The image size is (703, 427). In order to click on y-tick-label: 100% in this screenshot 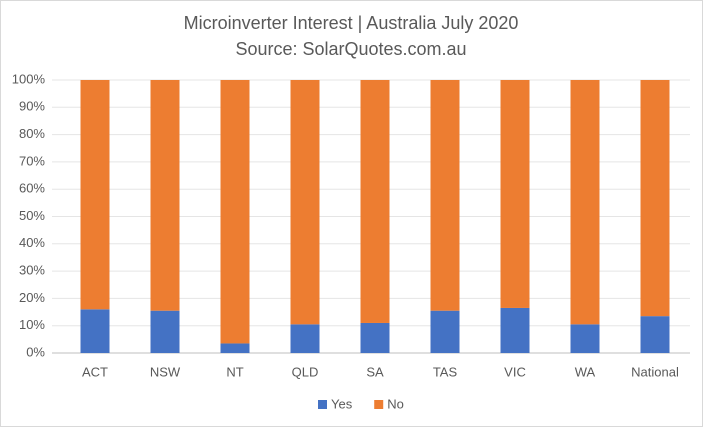, I will do `click(29, 78)`.